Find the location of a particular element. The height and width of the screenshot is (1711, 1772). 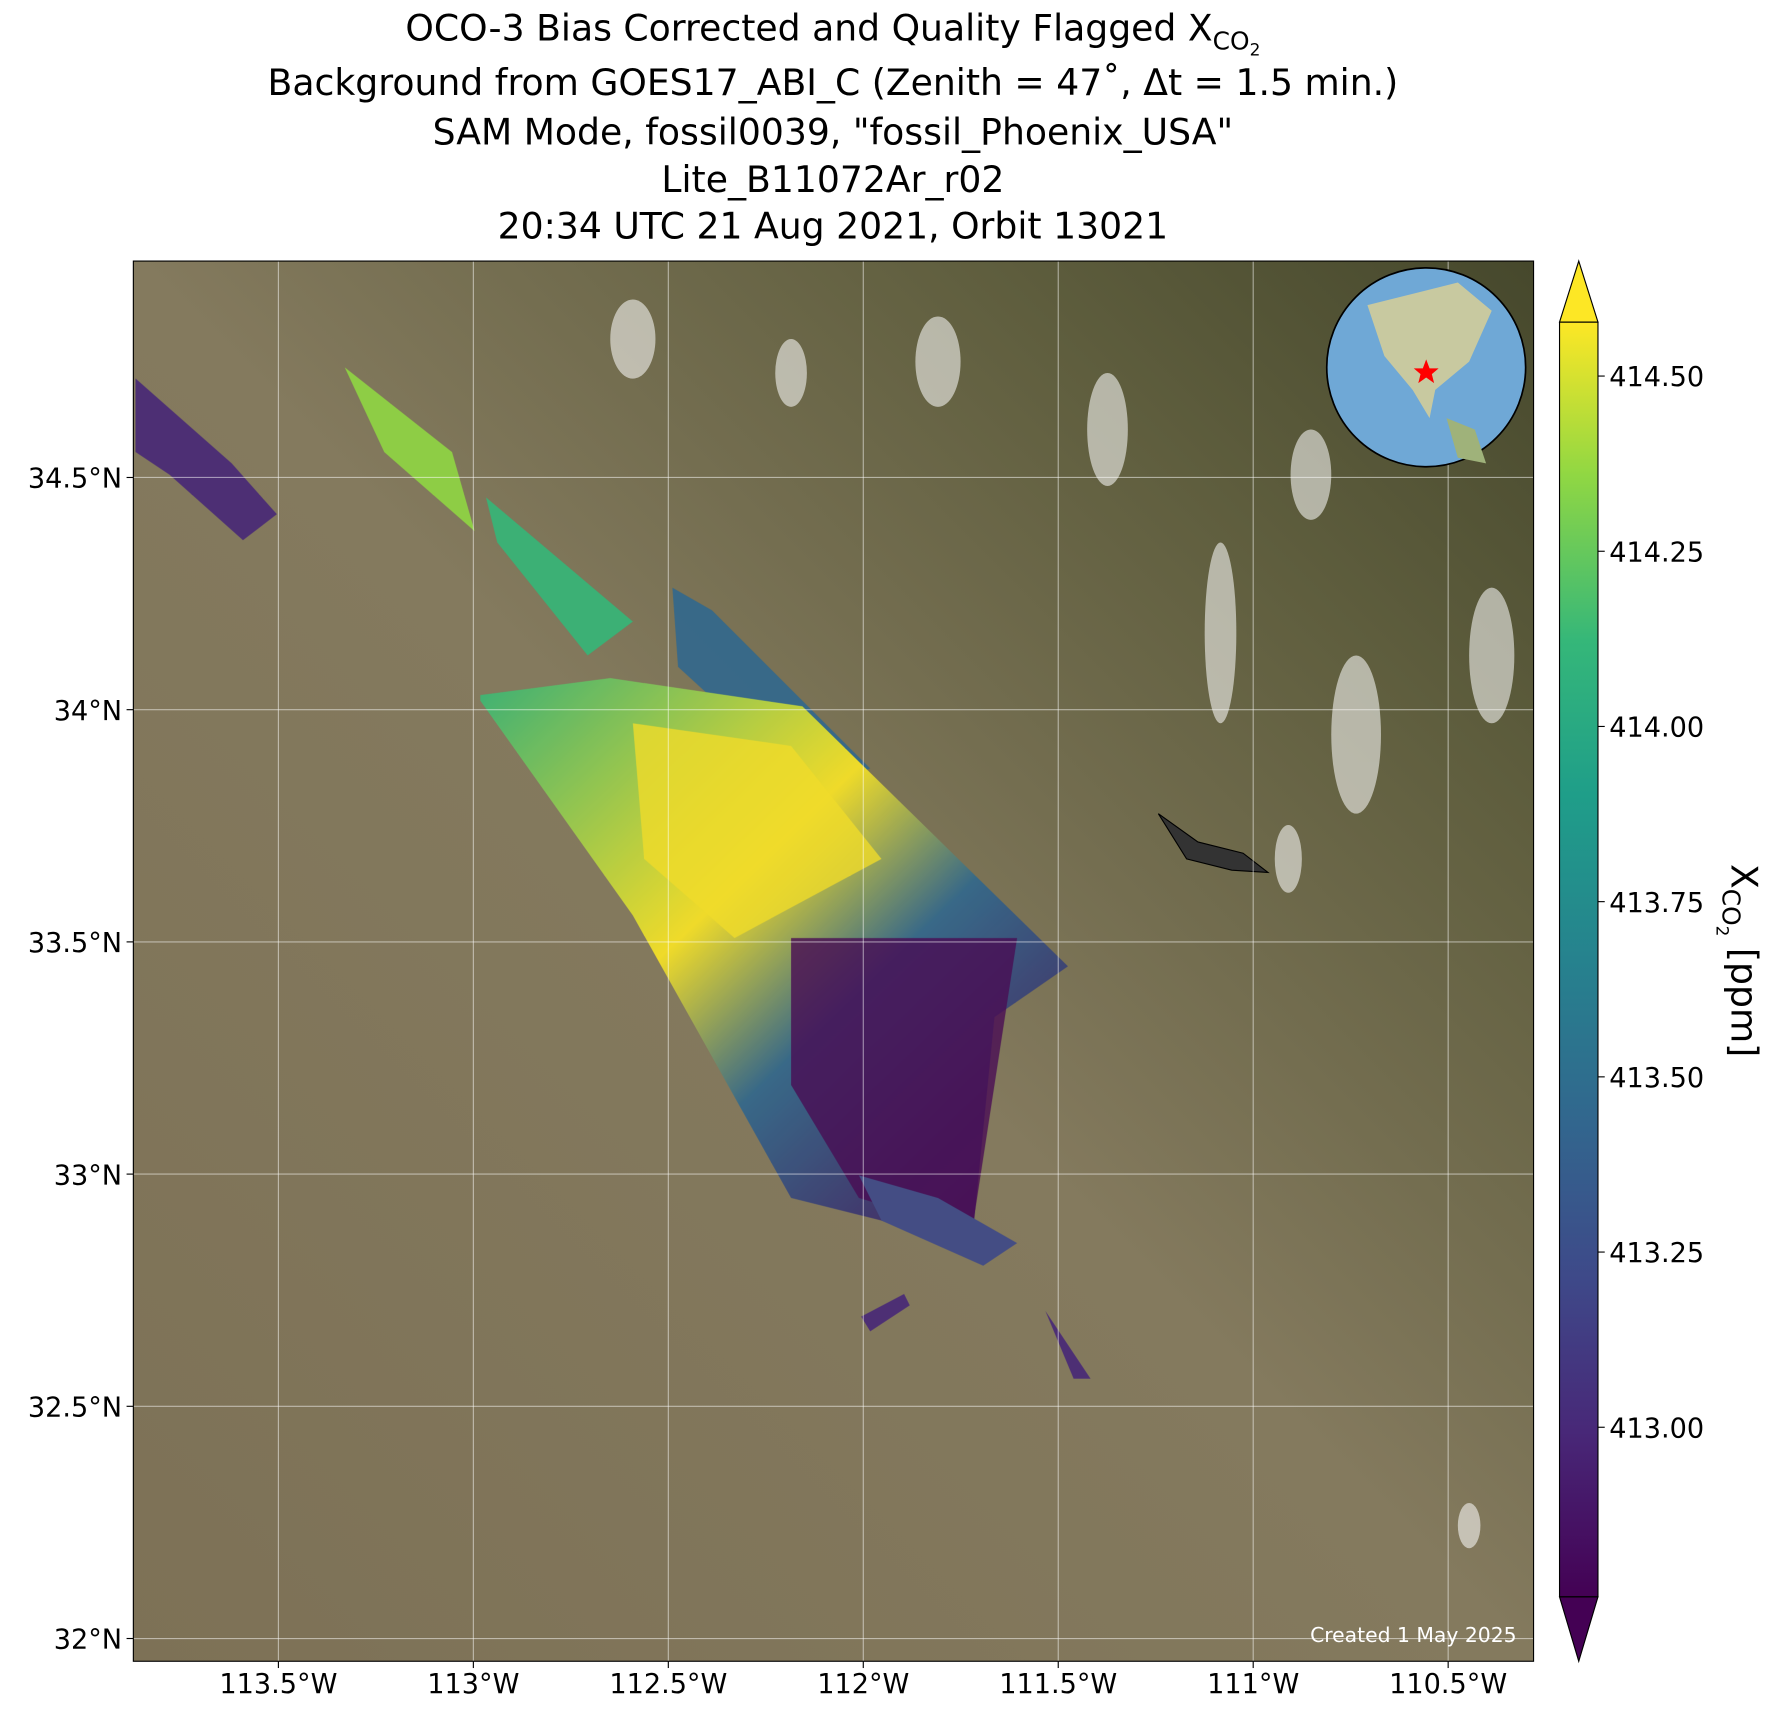

x-tick-label: 112.5°W is located at coordinates (668, 1684).